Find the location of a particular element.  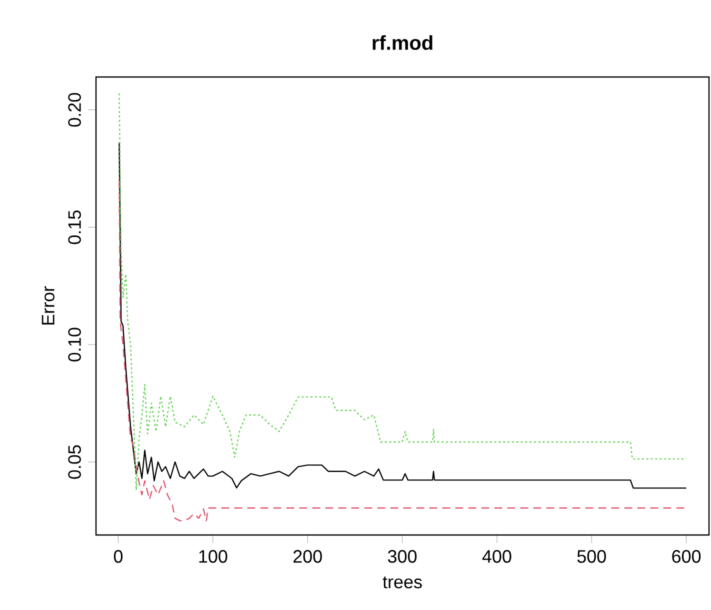

y-tick-label: 0.20 is located at coordinates (74, 110).